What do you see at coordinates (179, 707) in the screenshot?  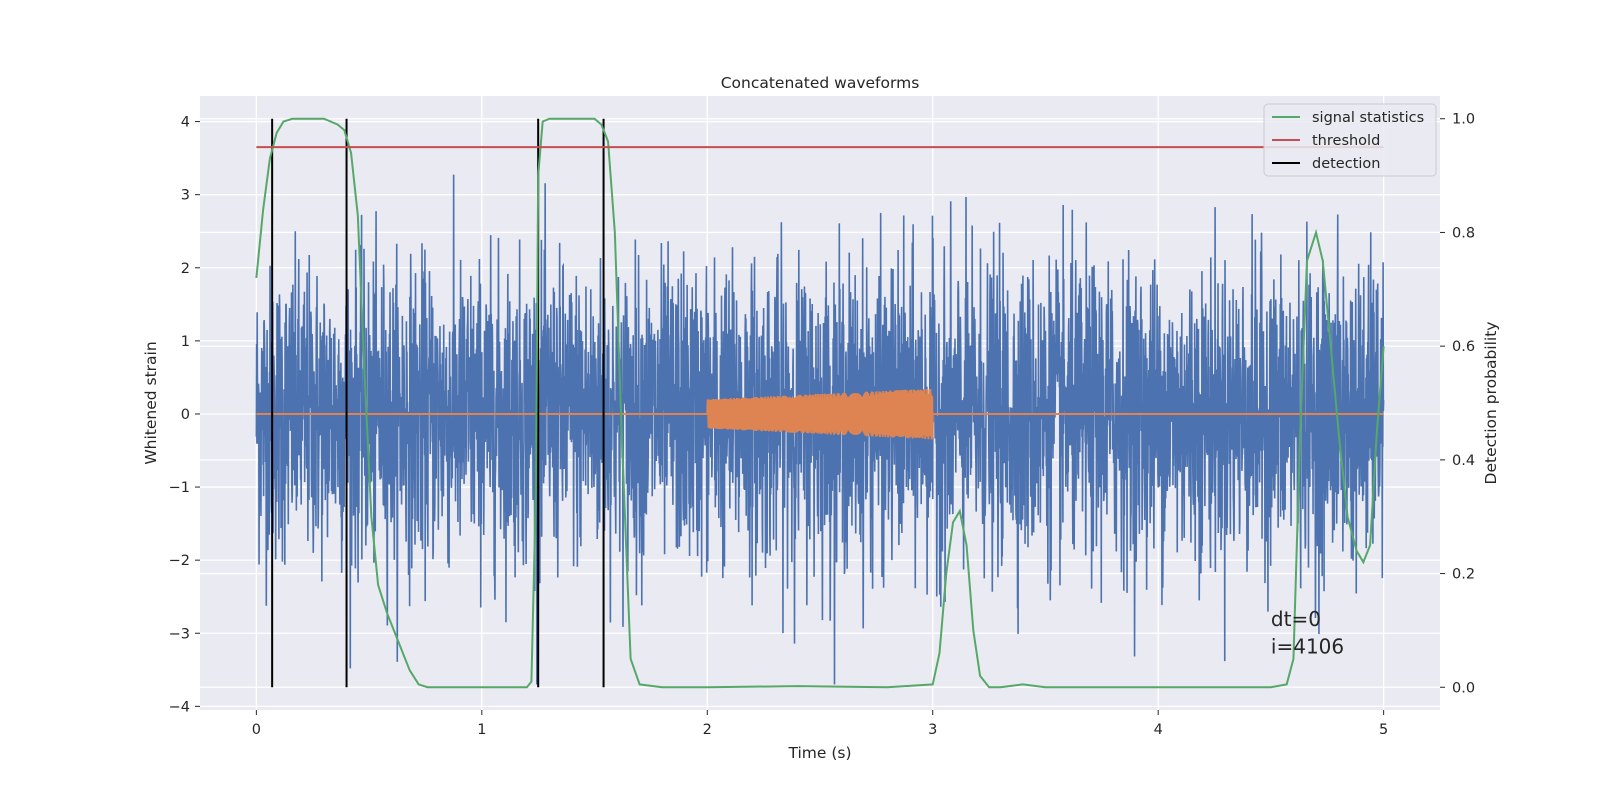 I see `y-tick-label: −4` at bounding box center [179, 707].